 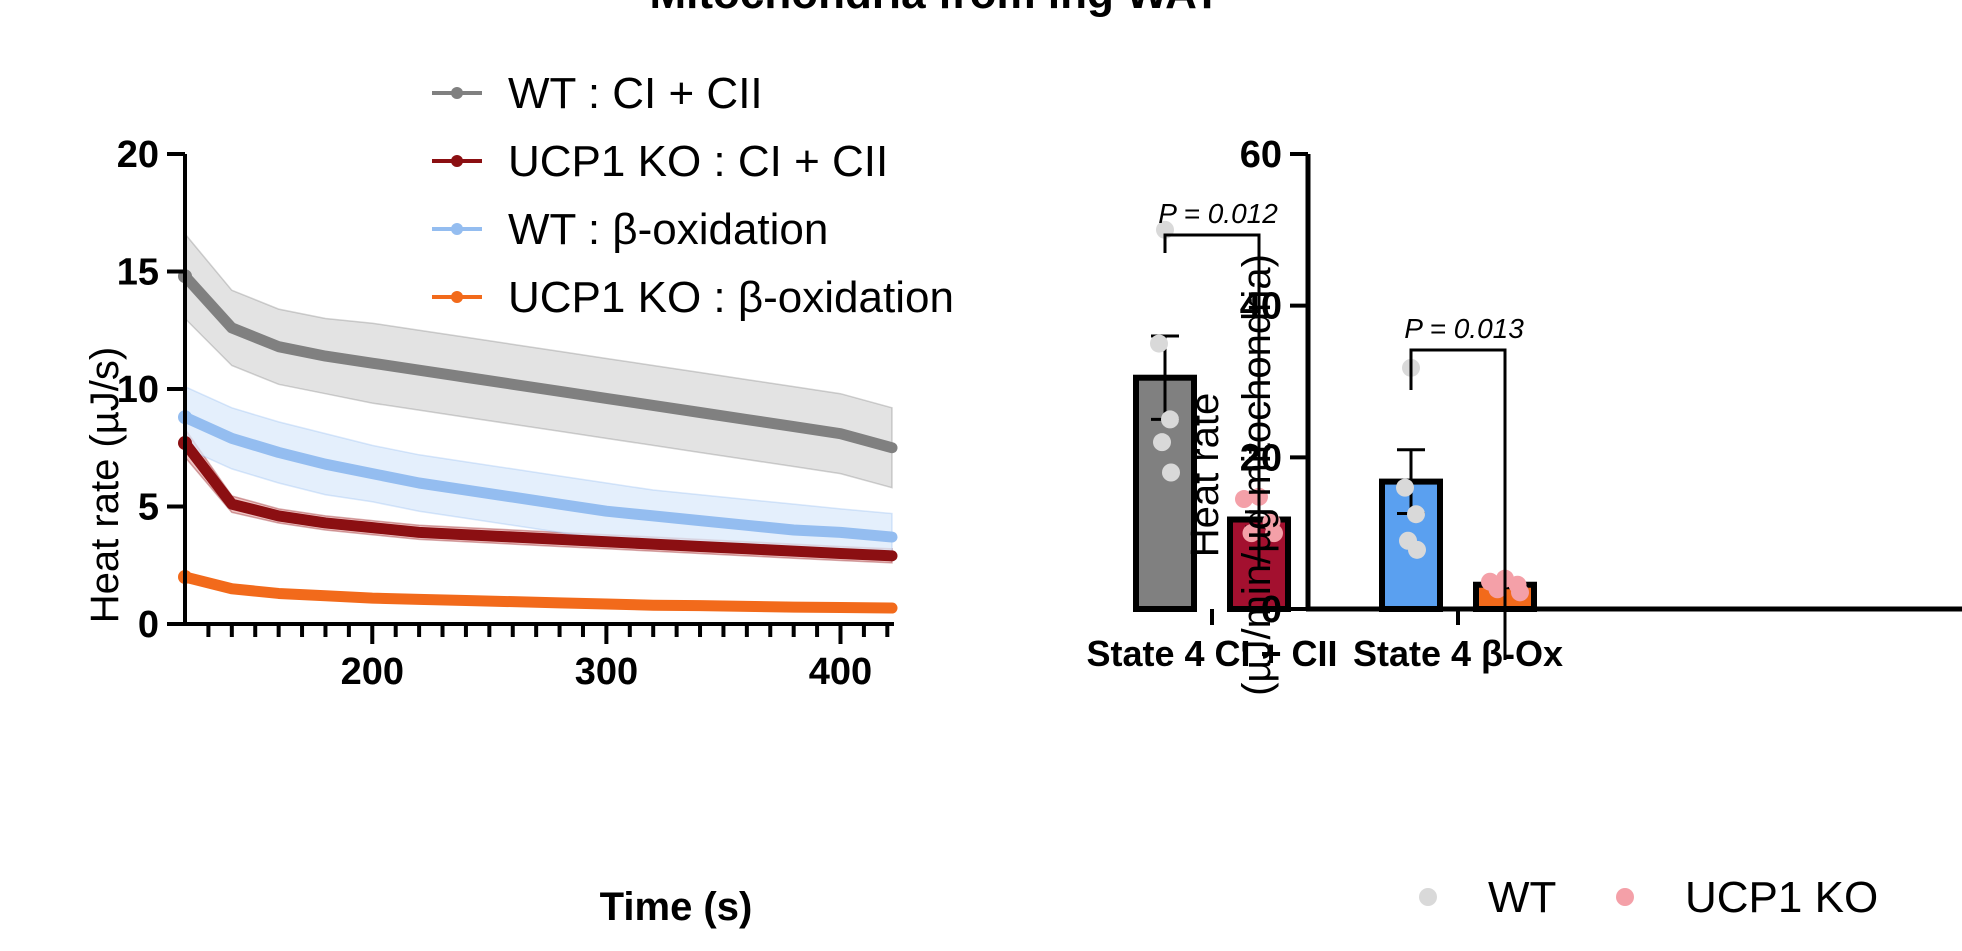 I want to click on y-axis-label: Heat rate (µJ/s), so click(x=105, y=485).